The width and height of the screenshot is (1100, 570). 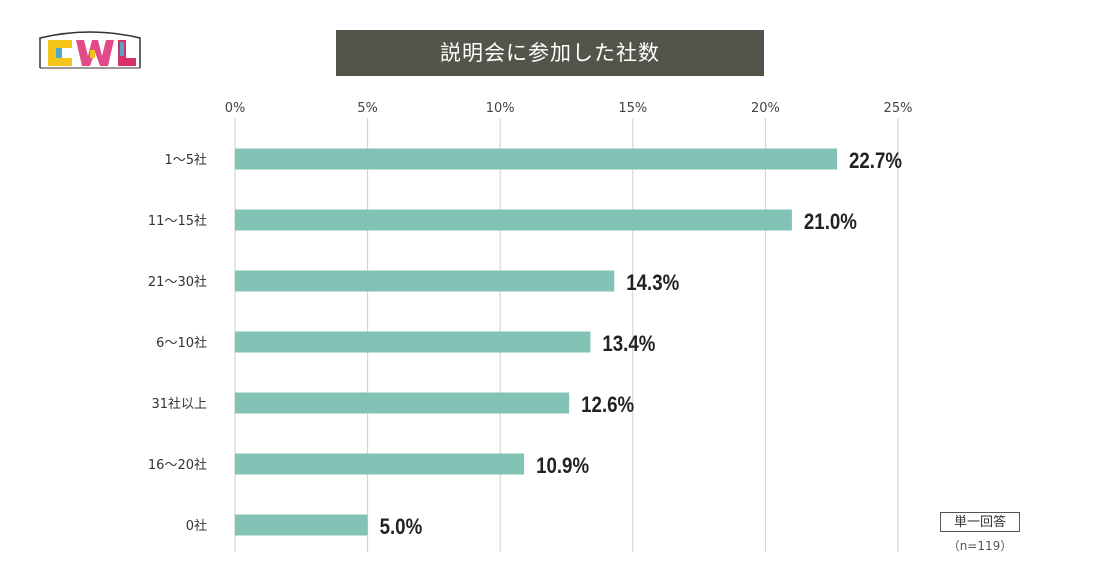 I want to click on category-label: 31社以上, so click(x=179, y=404).